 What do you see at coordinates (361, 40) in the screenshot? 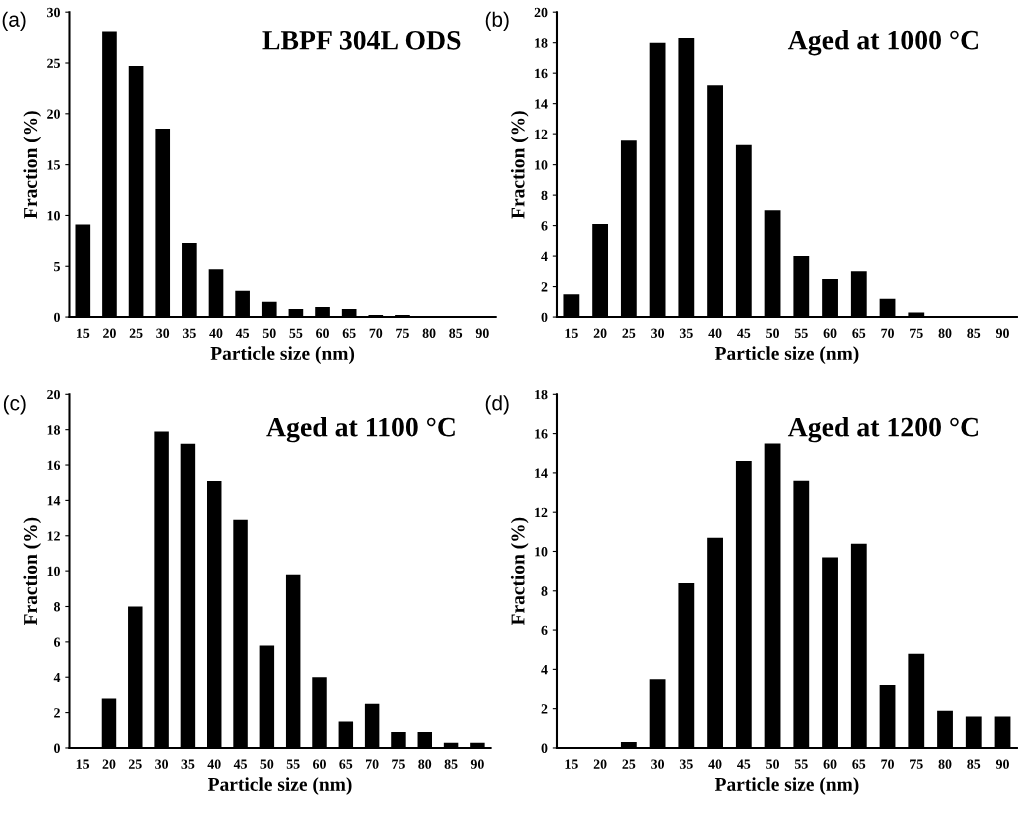
I see `text: LBPF 304L ODS` at bounding box center [361, 40].